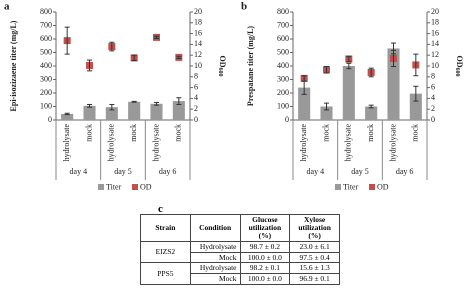  I want to click on y-tick-label: 200, so click(283, 92).